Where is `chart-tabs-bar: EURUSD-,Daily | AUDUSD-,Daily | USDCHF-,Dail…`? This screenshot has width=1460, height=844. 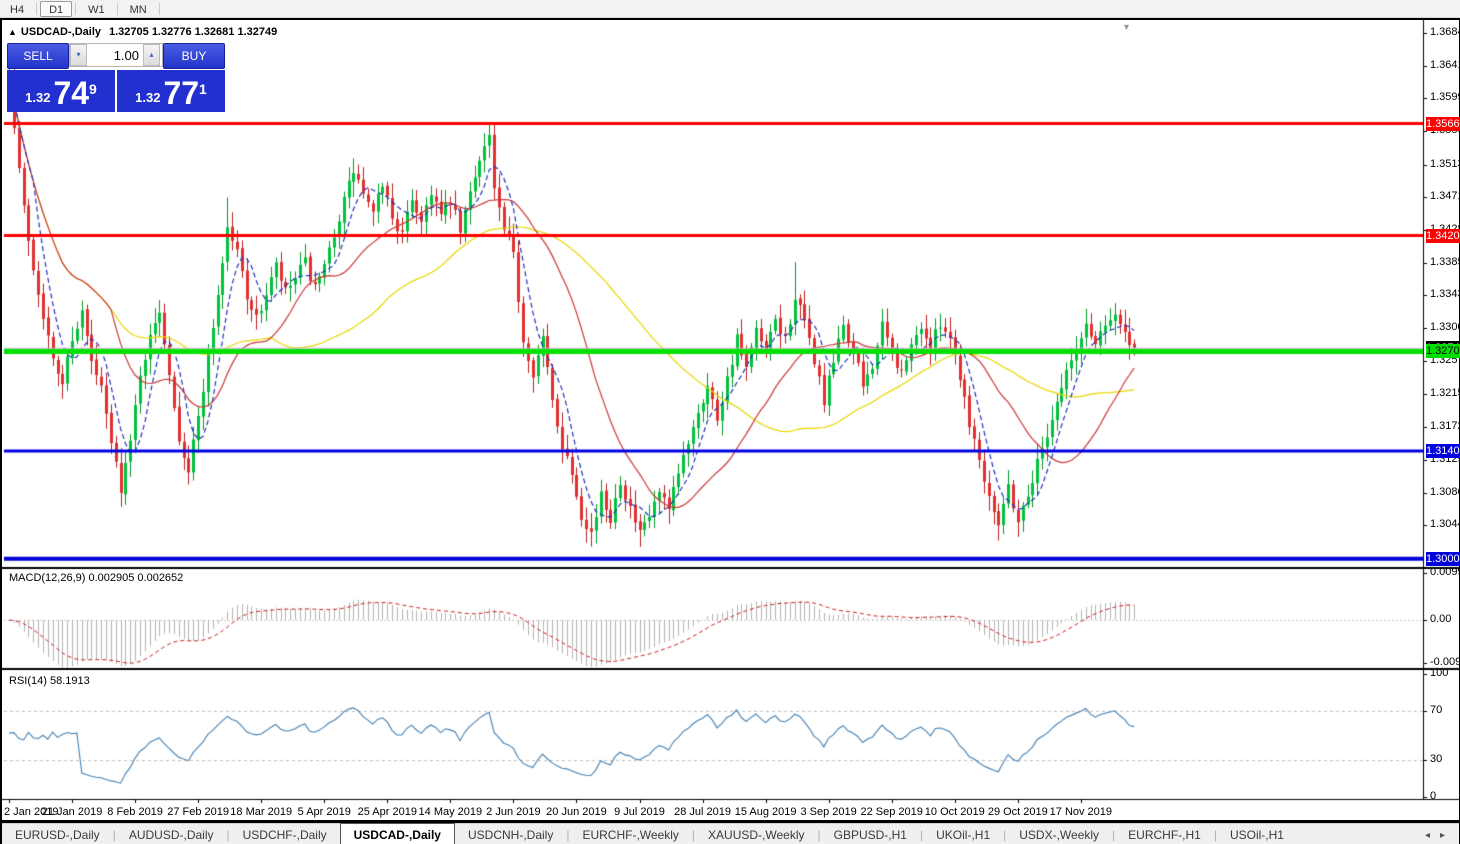
chart-tabs-bar: EURUSD-,Daily | AUDUSD-,Daily | USDCHF-,Dail… is located at coordinates (730, 833).